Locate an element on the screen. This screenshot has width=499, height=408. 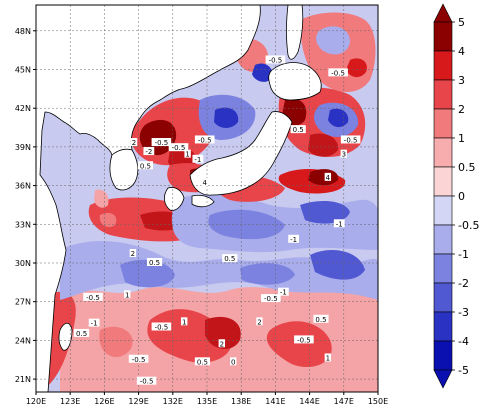
colorbar-label: 0.5 is located at coordinates (467, 167).